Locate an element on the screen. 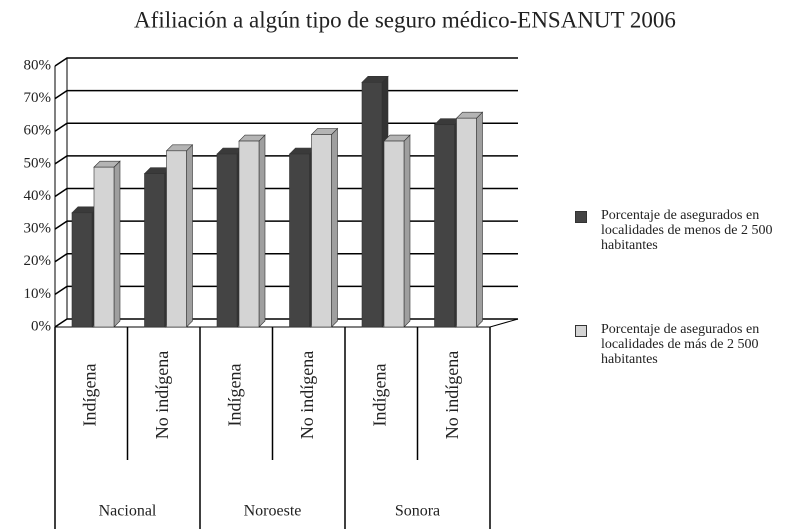  group-label: Nacional is located at coordinates (128, 511).